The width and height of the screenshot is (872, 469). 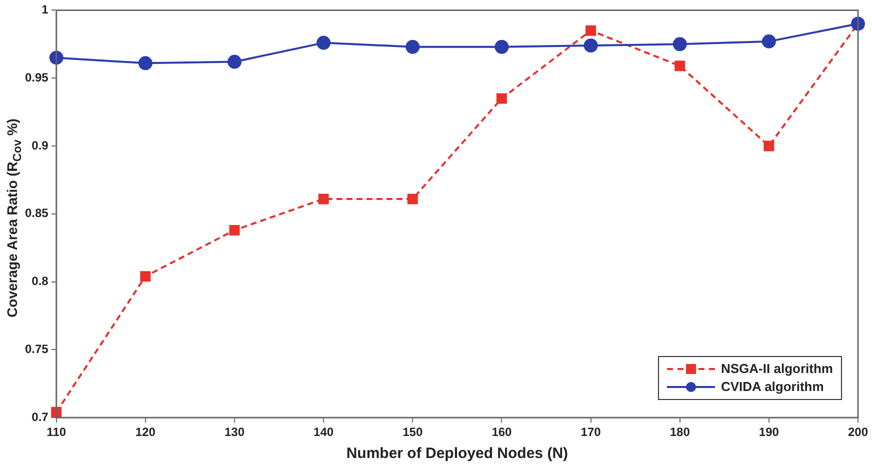 I want to click on y-tick-label: 0.95, so click(x=36, y=77).